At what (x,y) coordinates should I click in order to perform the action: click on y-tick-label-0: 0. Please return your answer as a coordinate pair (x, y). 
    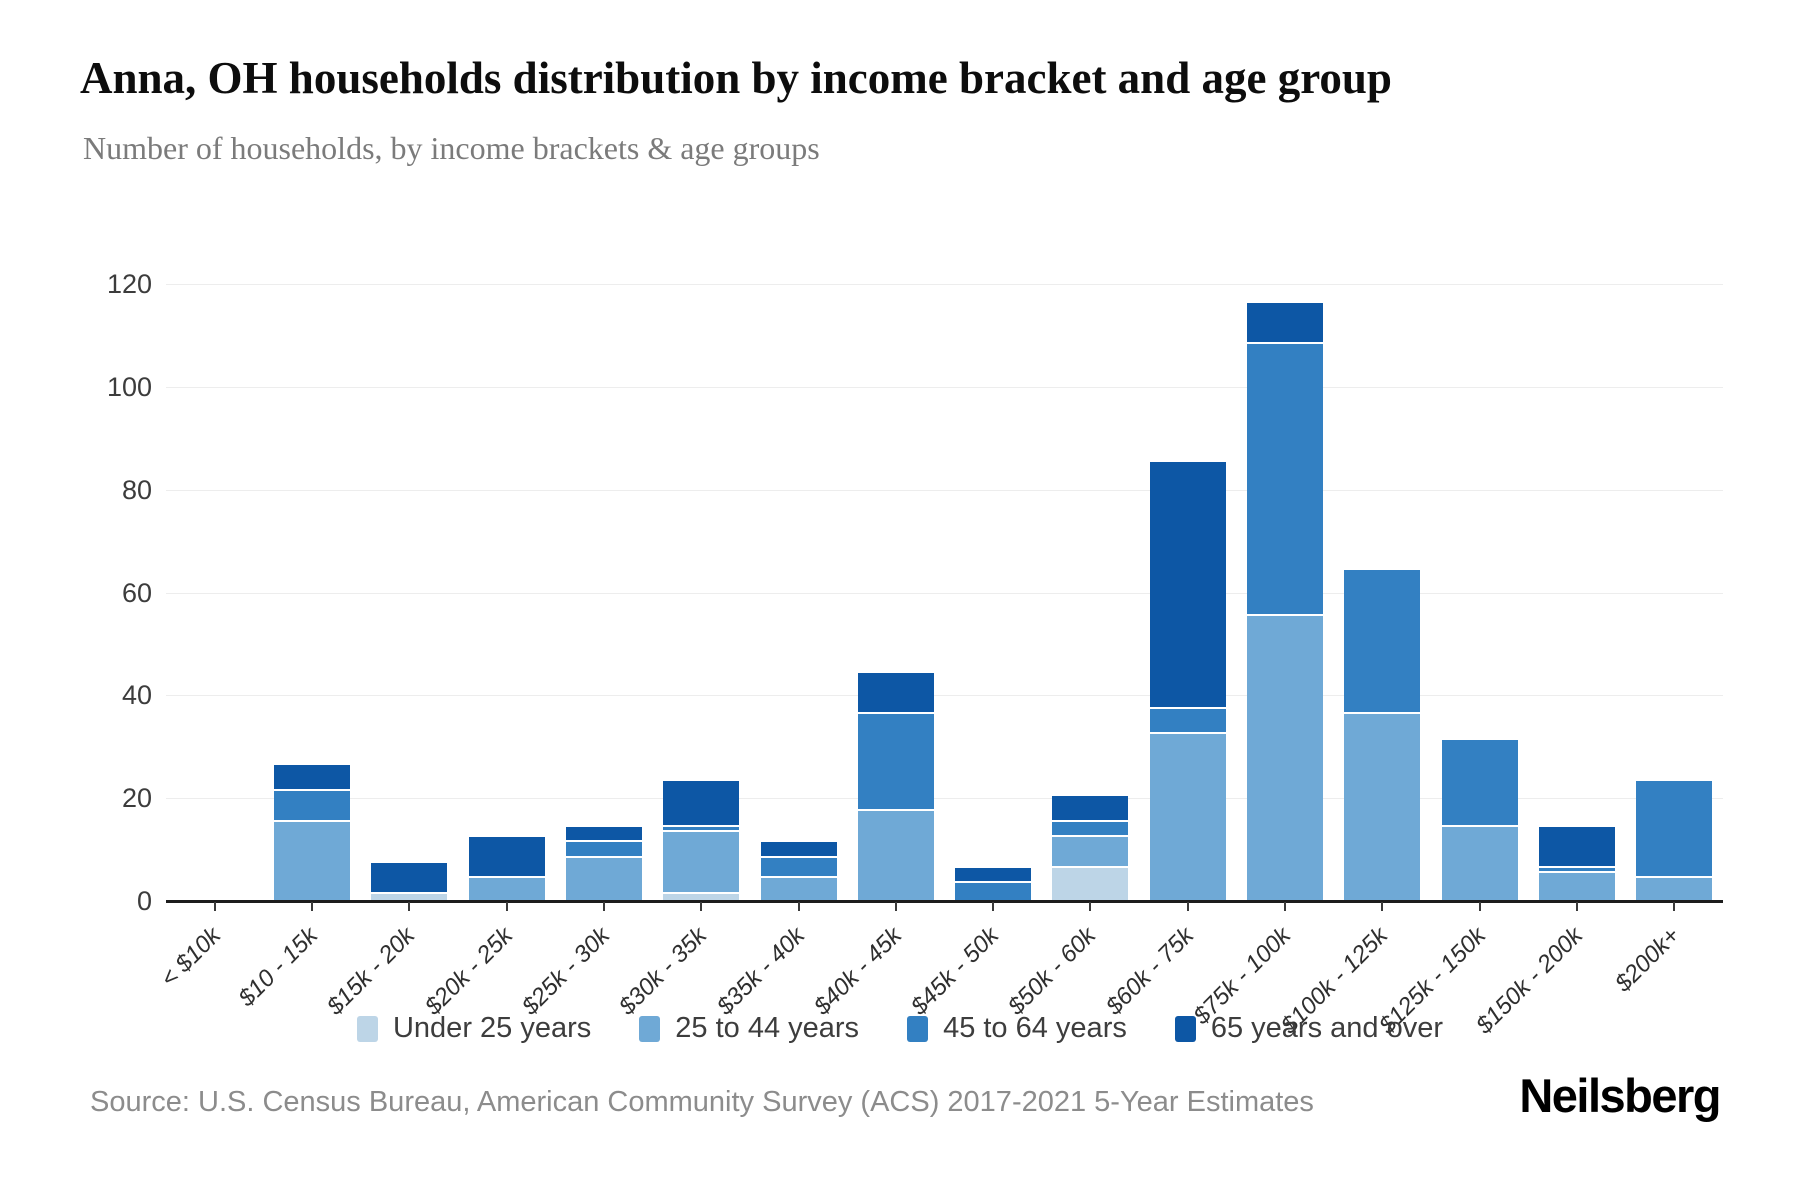
    Looking at the image, I should click on (144, 901).